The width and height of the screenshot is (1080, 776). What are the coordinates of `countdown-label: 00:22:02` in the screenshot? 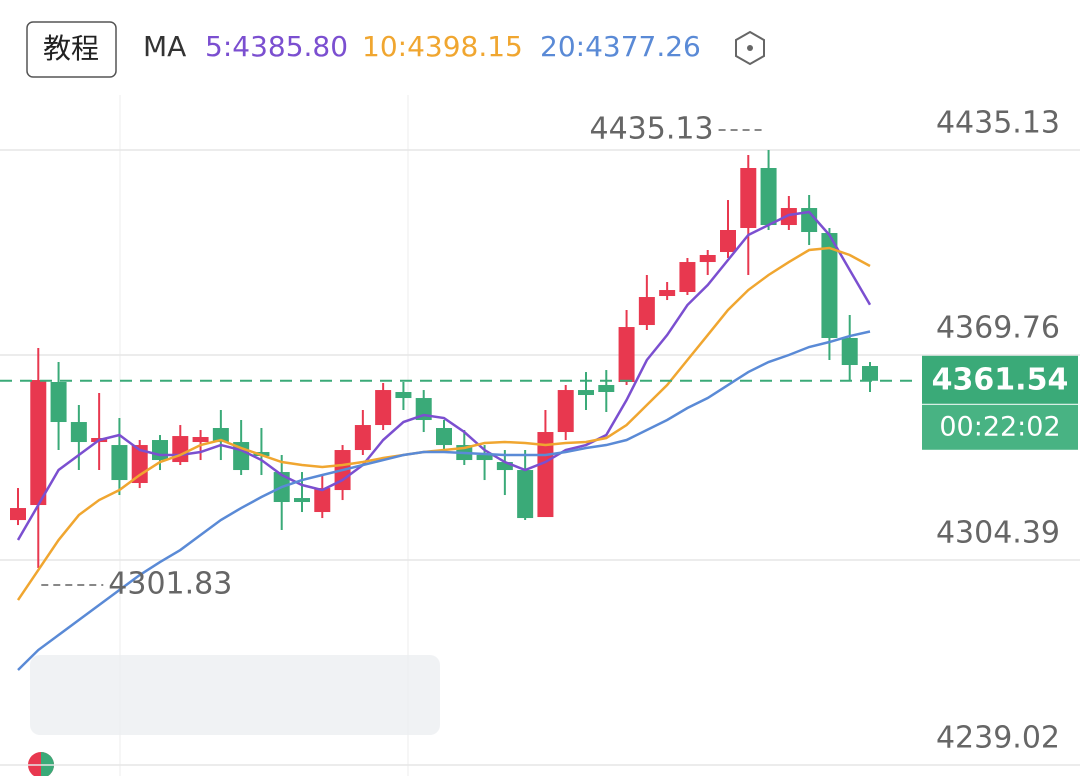 It's located at (999, 426).